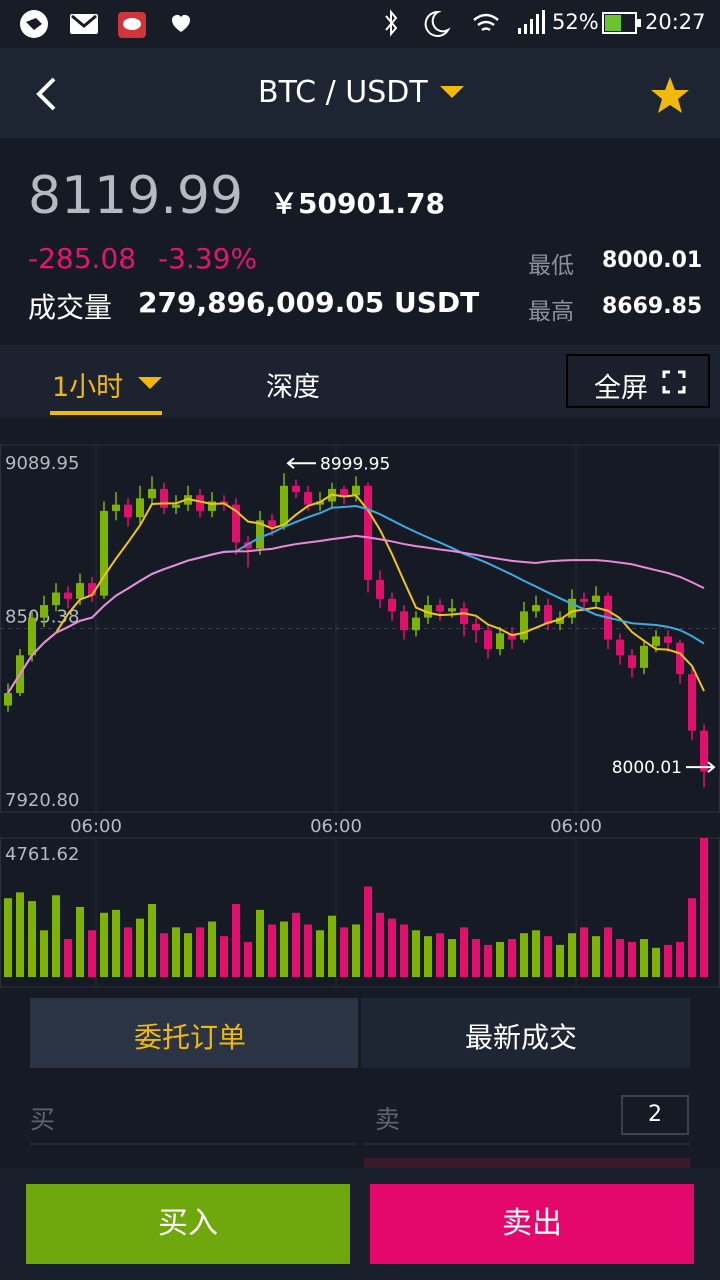  I want to click on back-button, so click(47, 94).